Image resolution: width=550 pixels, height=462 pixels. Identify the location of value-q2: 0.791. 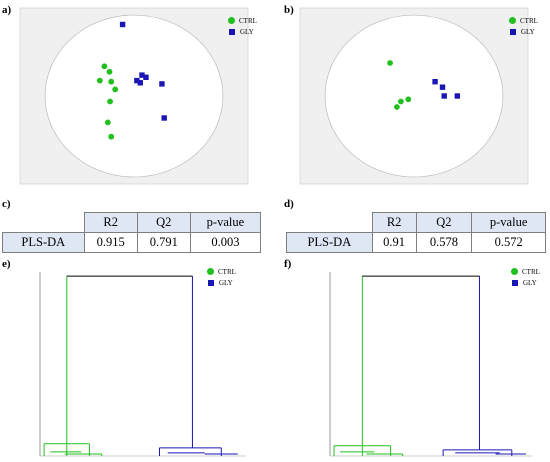
(163, 242).